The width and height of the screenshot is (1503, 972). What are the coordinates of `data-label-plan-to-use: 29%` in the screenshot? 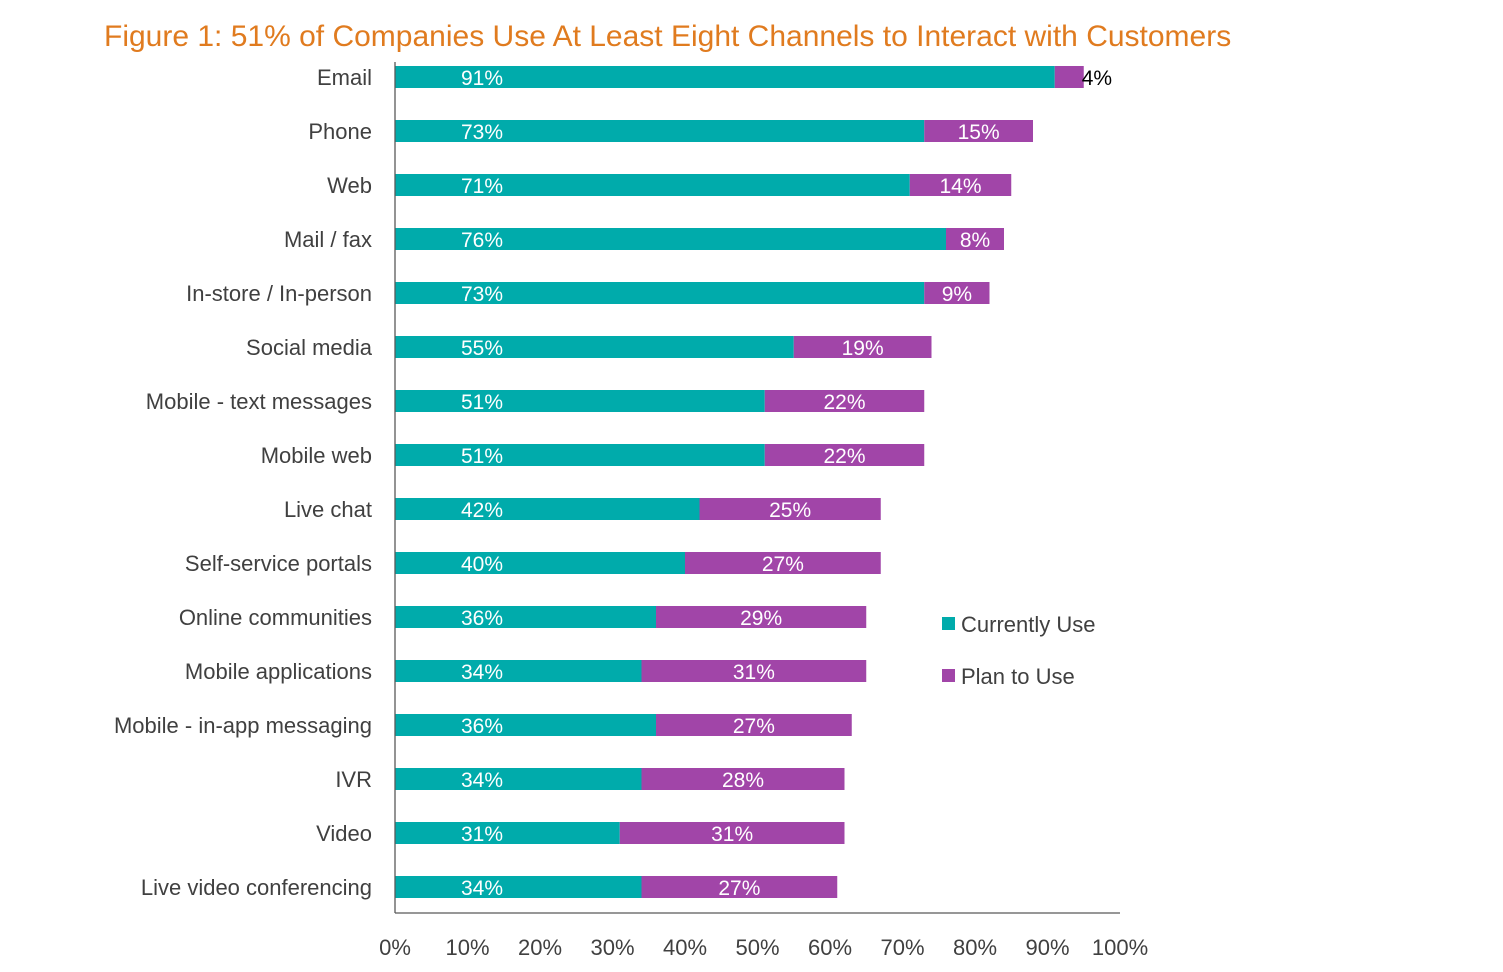 It's located at (761, 618).